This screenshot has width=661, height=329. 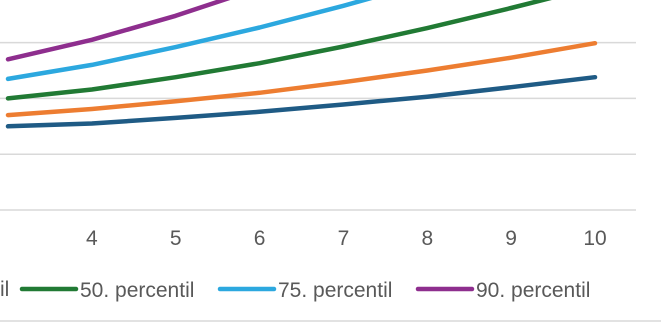 I want to click on x-tick-label: 6, so click(x=260, y=238).